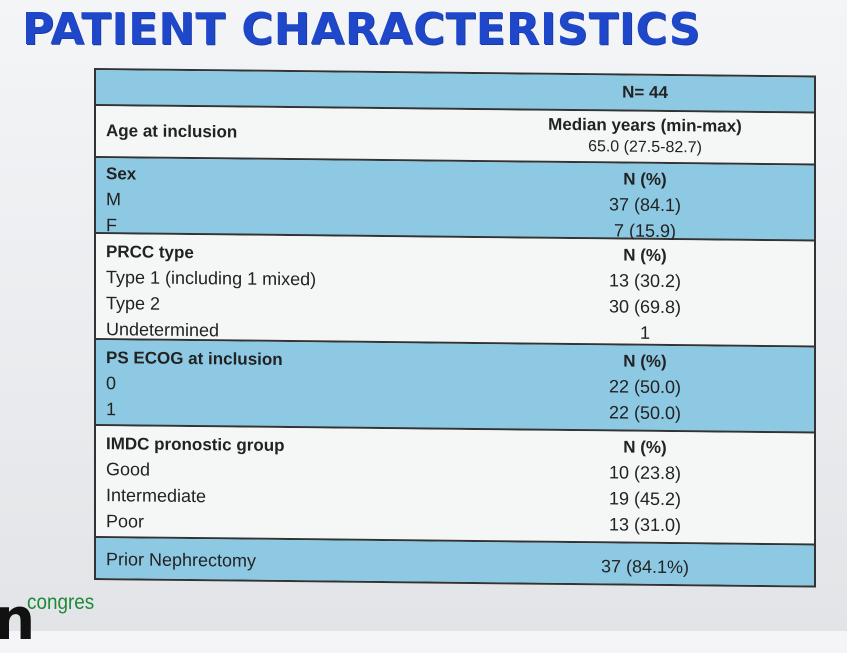 The height and width of the screenshot is (653, 847). What do you see at coordinates (645, 179) in the screenshot?
I see `sex-stat-header: N (%)` at bounding box center [645, 179].